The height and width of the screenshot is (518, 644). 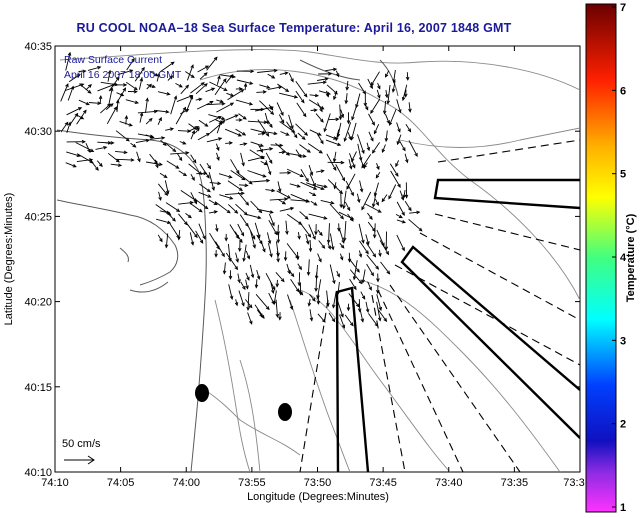 What do you see at coordinates (619, 258) in the screenshot?
I see `colorbar-ticks: 7 6 5 4 3 2 1` at bounding box center [619, 258].